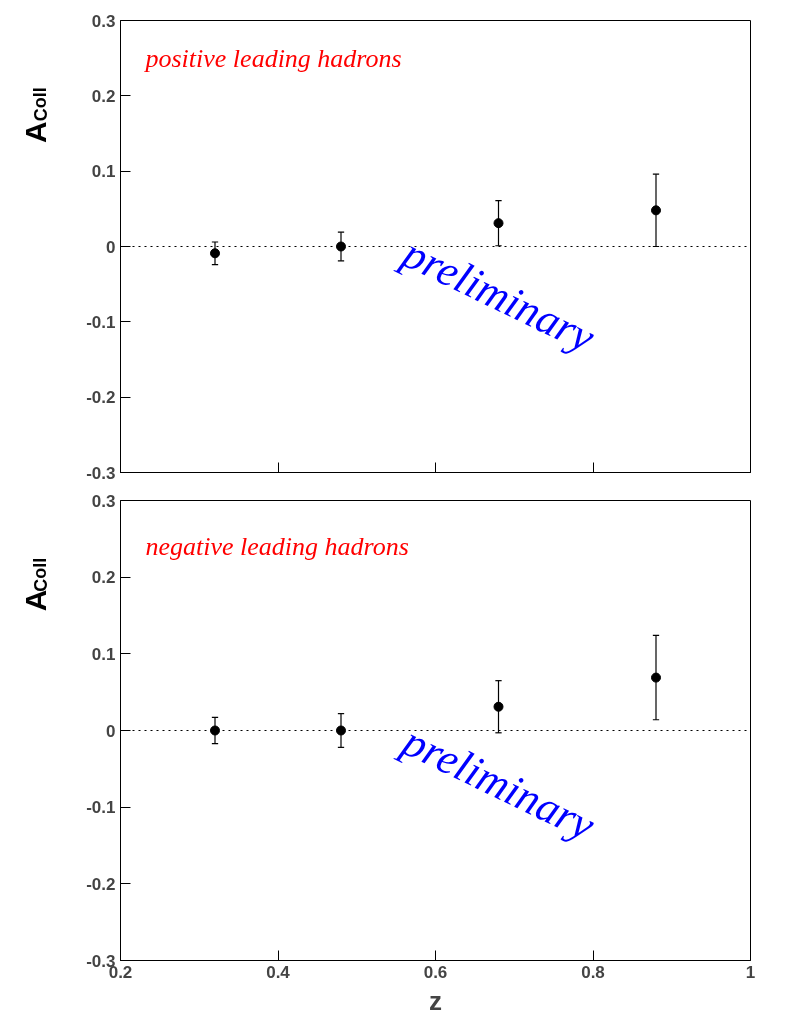 The height and width of the screenshot is (1028, 790). Describe the element at coordinates (435, 1000) in the screenshot. I see `x-axis-title: z` at that location.